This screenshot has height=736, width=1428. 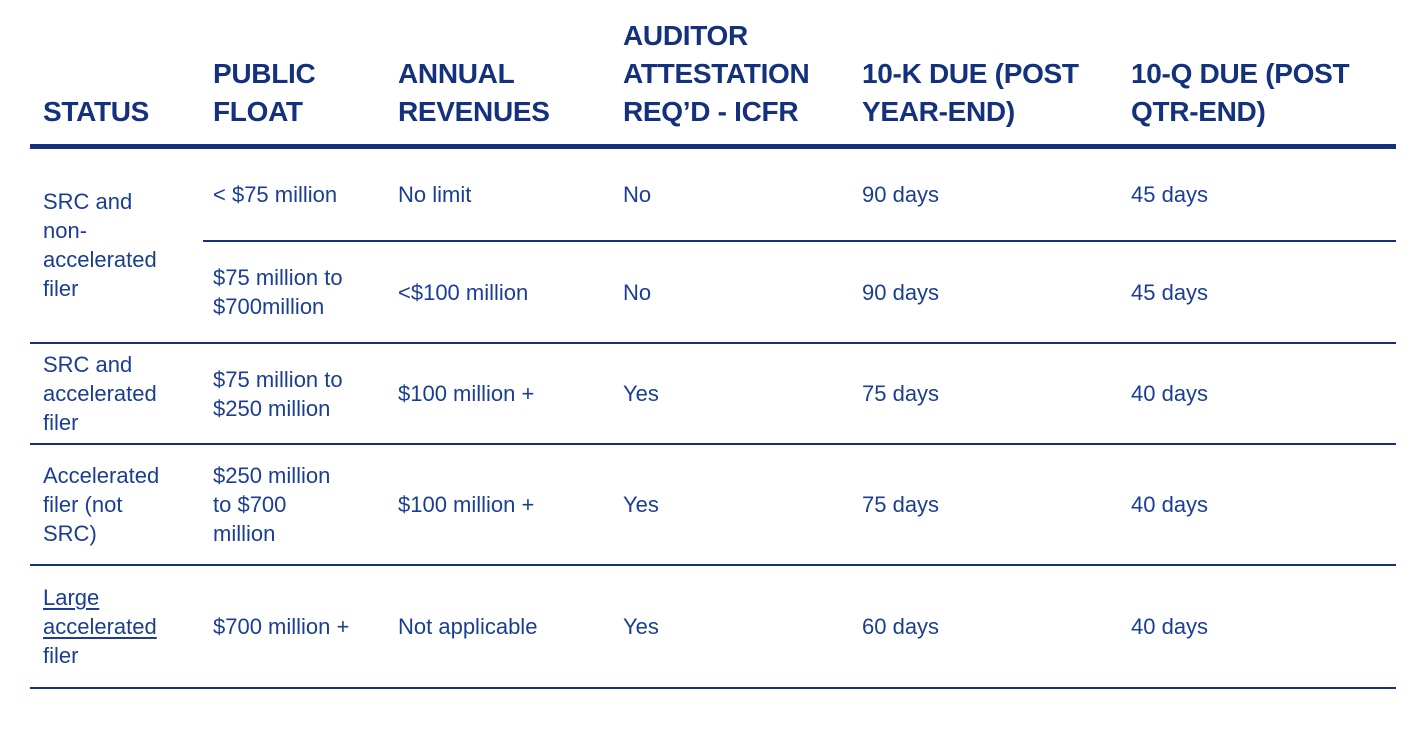 What do you see at coordinates (500, 74) in the screenshot?
I see `col-header-annual-revenues: ANNUAL REVENUES` at bounding box center [500, 74].